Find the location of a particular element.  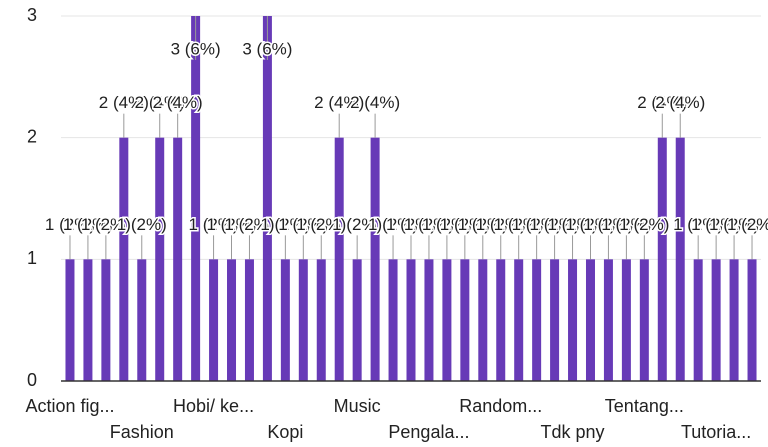

y-tick-label: 3 is located at coordinates (32, 15).